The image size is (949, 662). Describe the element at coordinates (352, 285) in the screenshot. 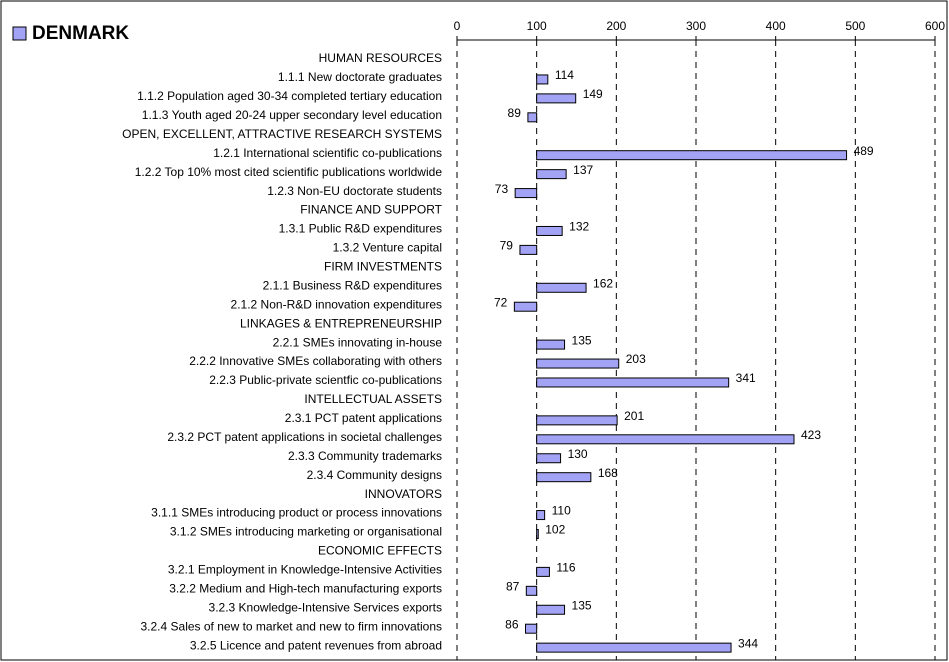

I see `category-label: 2.1.1 Business R&D expenditures` at that location.